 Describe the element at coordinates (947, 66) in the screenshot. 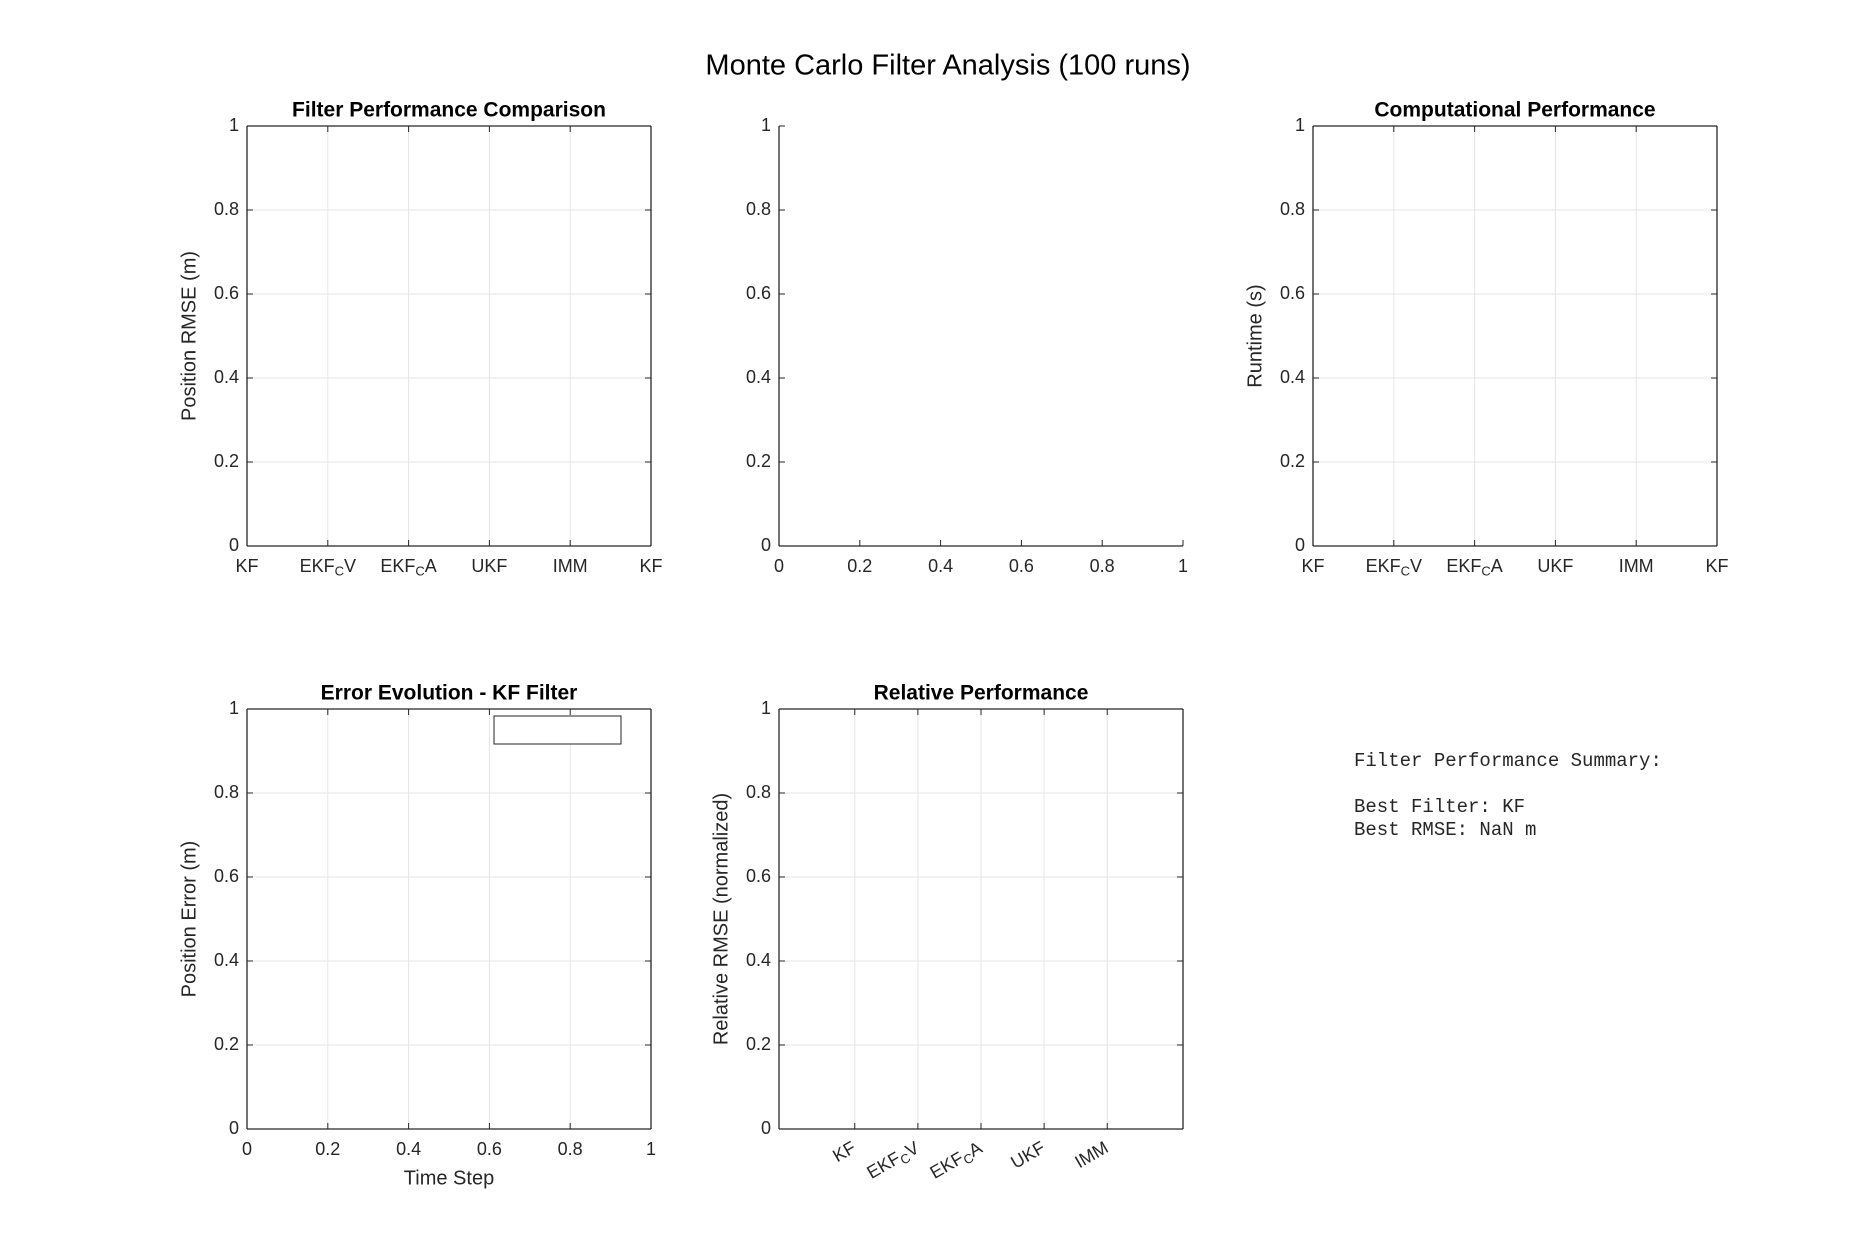

I see `figure-title: Monte Carlo Filter Analysis (100 runs)` at that location.